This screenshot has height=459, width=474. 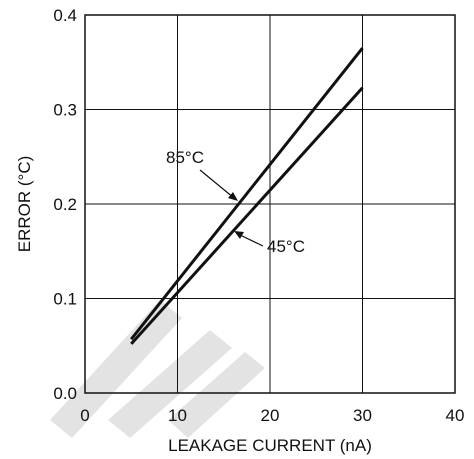 I want to click on x-axis-title: LEAKAGE CURRENT (nA), so click(x=270, y=445).